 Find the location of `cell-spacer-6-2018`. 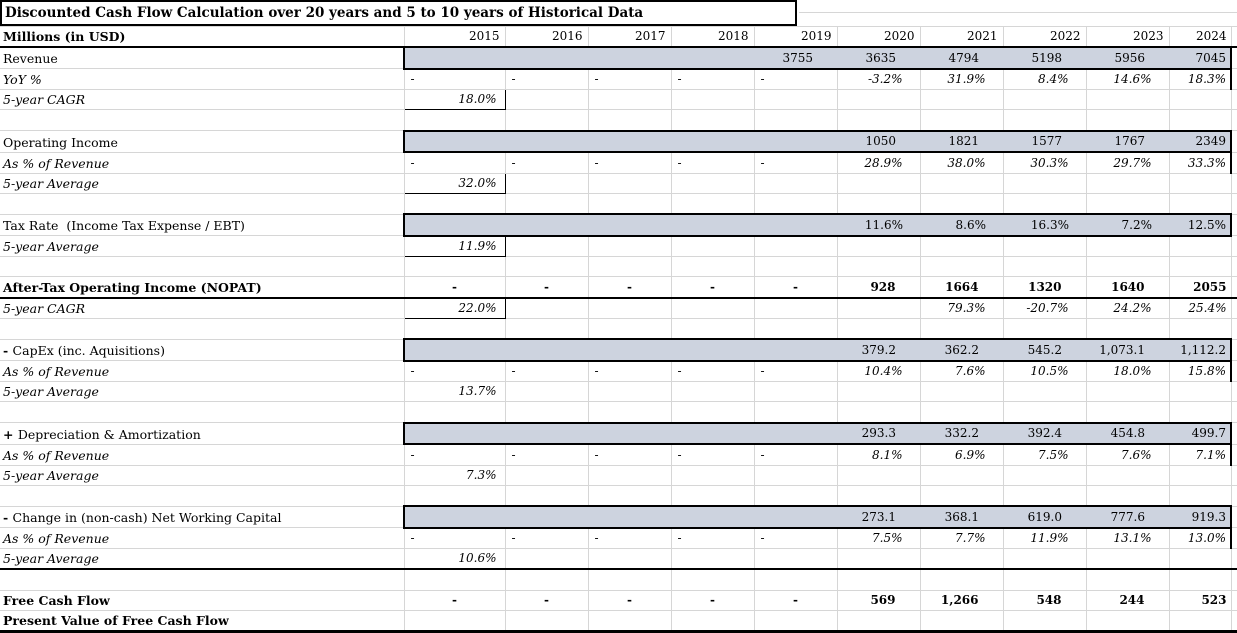

cell-spacer-6-2018 is located at coordinates (713, 496).